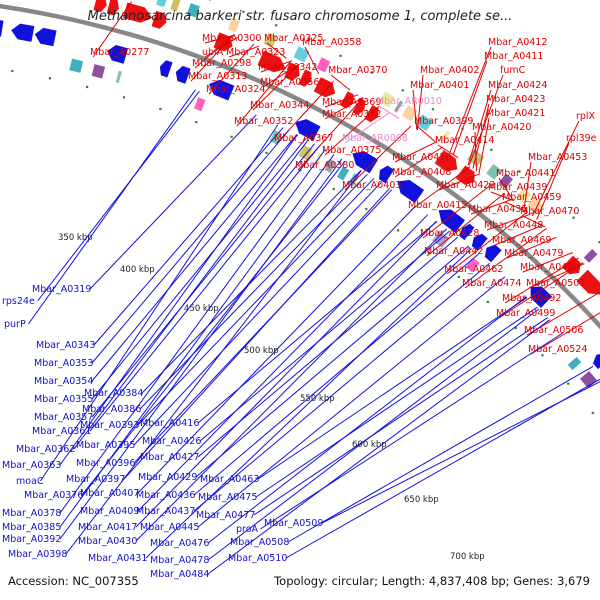 This screenshot has width=600, height=600. Describe the element at coordinates (169, 527) in the screenshot. I see `reverse-gene-label: Mbar_A0445` at that location.